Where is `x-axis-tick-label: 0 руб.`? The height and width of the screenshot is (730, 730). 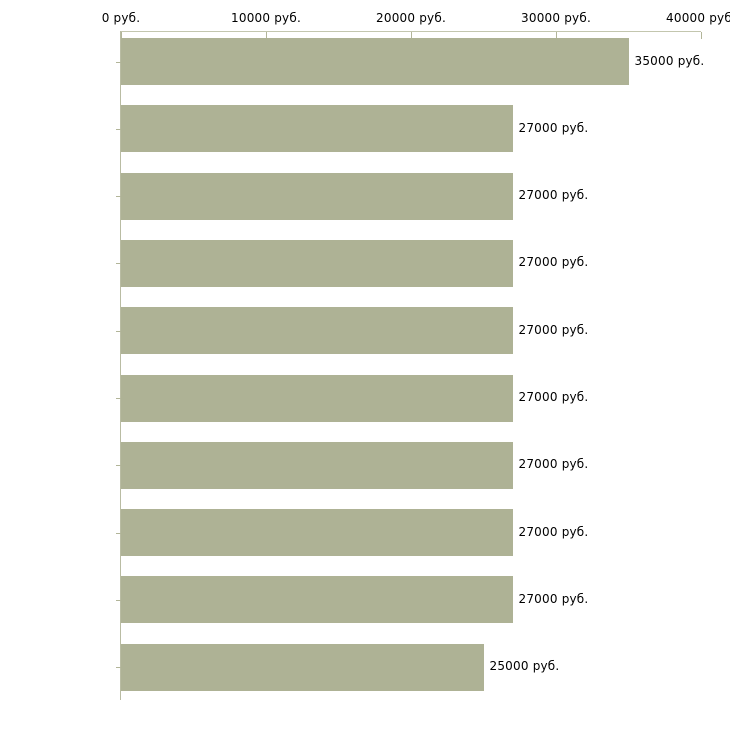 x-axis-tick-label: 0 руб. is located at coordinates (121, 18).